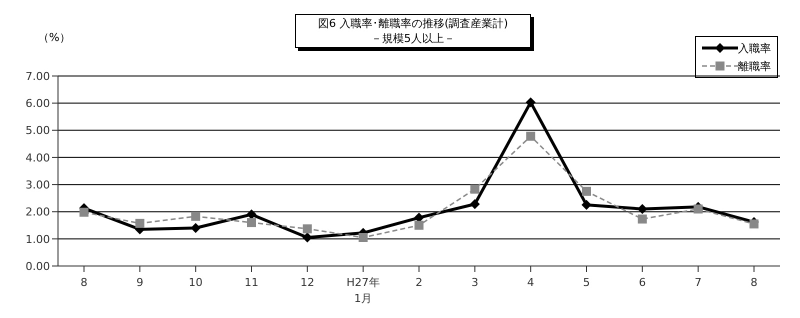 This screenshot has height=318, width=800. I want to click on y-tick-label: 4.00, so click(38, 157).